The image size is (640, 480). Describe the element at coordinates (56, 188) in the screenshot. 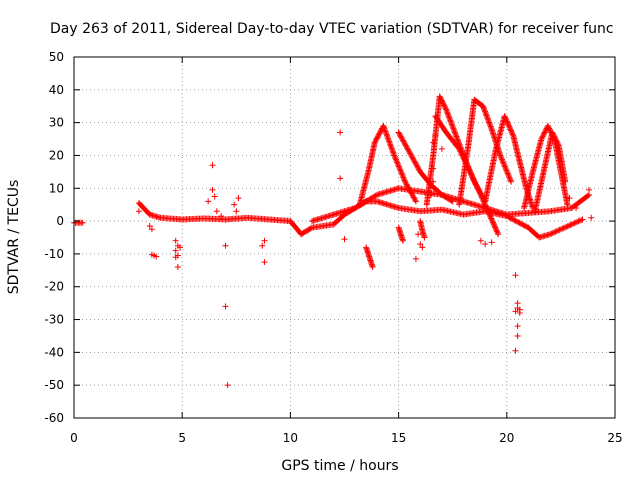

I see `y-tick-label: 10` at that location.